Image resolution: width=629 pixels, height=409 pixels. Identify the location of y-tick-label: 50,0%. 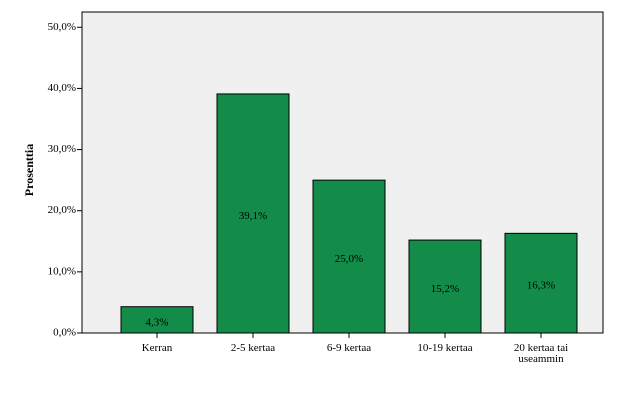
(62, 27).